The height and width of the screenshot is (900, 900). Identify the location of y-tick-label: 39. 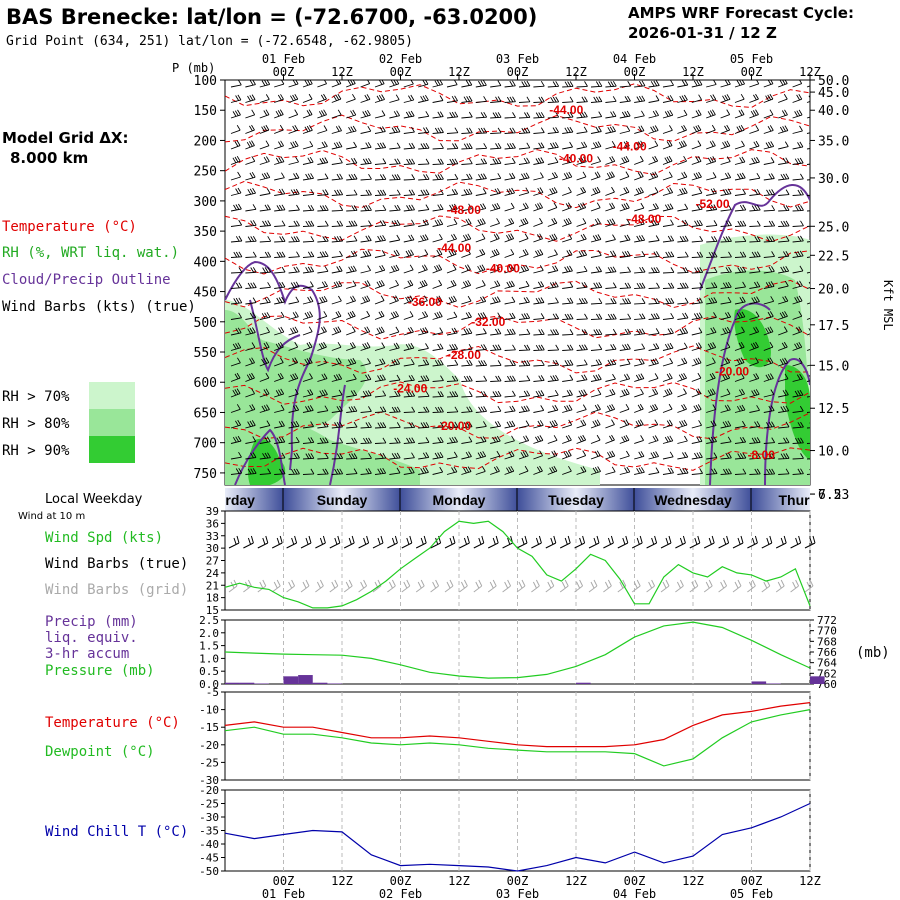
(212, 511).